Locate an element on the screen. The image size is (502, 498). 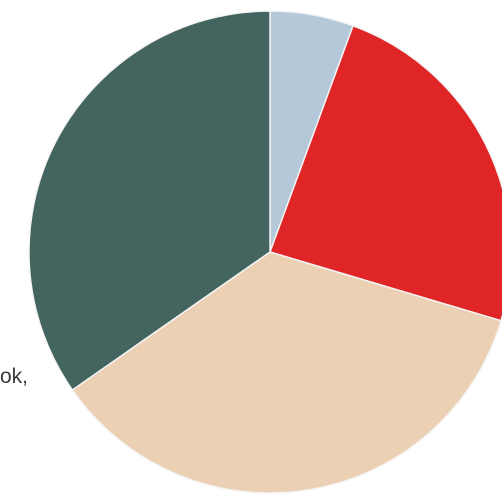
partial-caption-text: ok, is located at coordinates (14, 376).